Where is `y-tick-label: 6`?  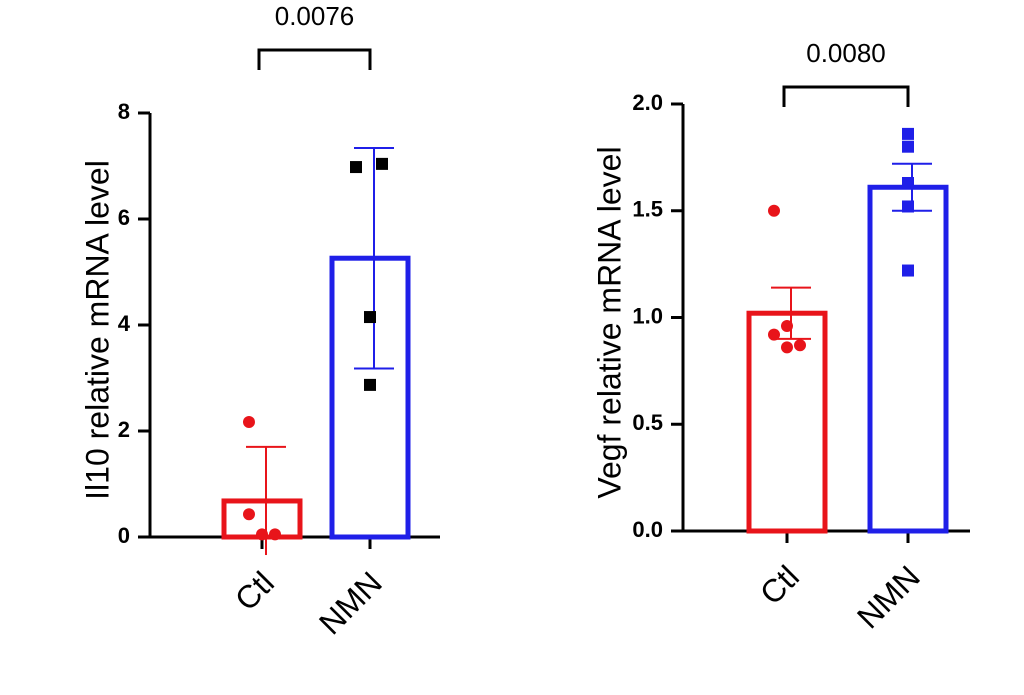 y-tick-label: 6 is located at coordinates (124, 217).